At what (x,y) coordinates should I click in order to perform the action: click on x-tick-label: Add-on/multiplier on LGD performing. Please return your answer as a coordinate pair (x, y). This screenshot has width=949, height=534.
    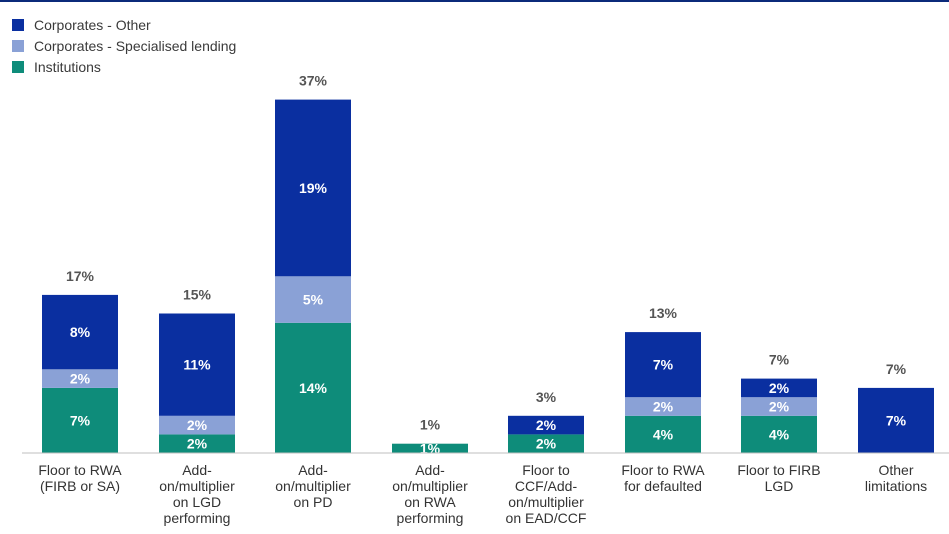
    Looking at the image, I should click on (197, 494).